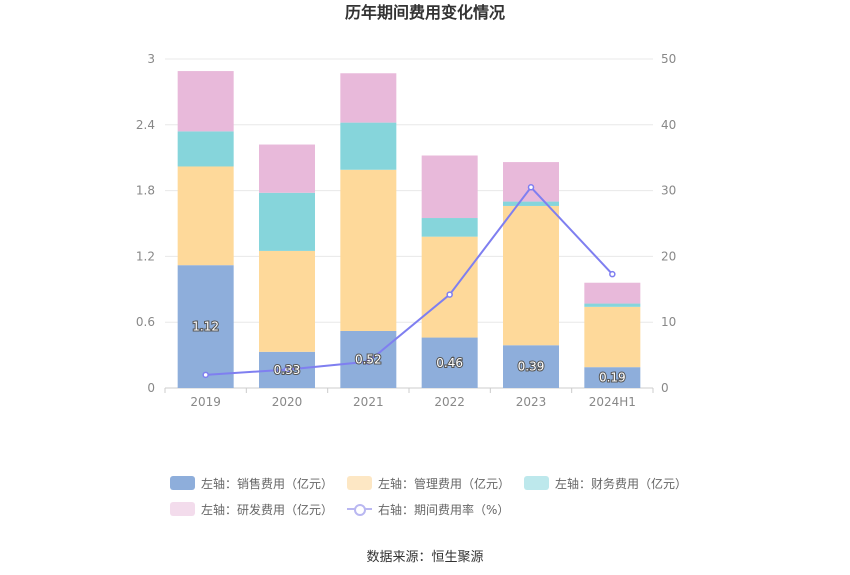 This screenshot has width=850, height=575. Describe the element at coordinates (360, 483) in the screenshot. I see `legend-swatch-admin` at that location.